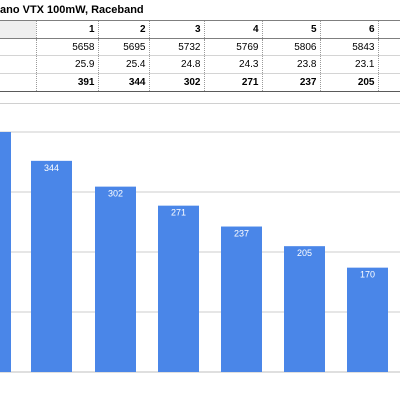  Describe the element at coordinates (67, 47) in the screenshot. I see `table-cell: 5658` at that location.